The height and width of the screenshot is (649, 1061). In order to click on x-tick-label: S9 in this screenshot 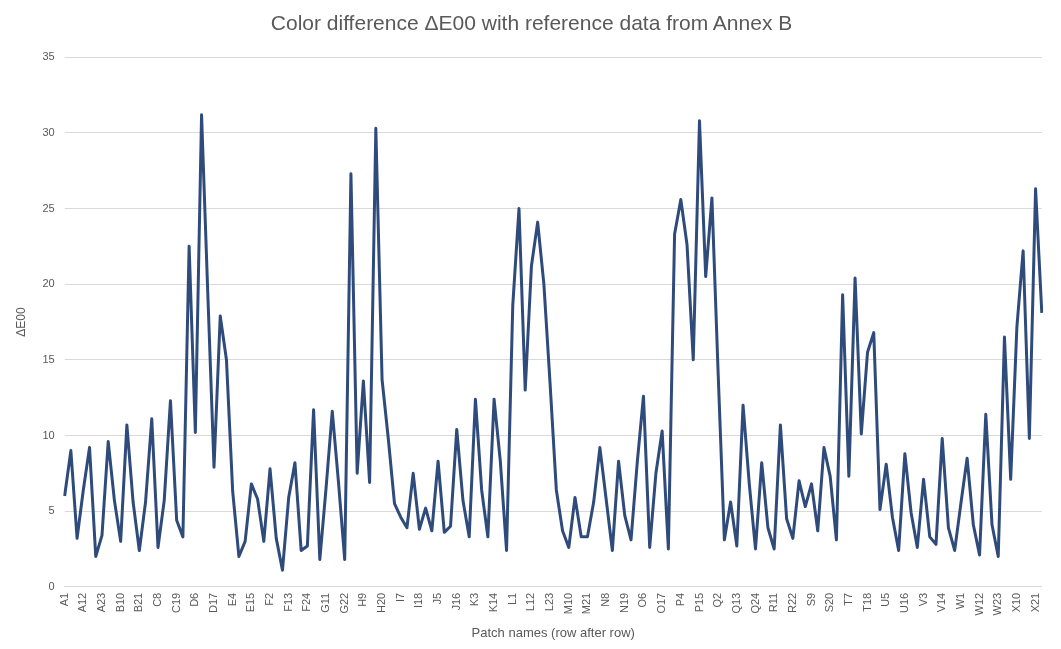, I will do `click(810, 599)`.